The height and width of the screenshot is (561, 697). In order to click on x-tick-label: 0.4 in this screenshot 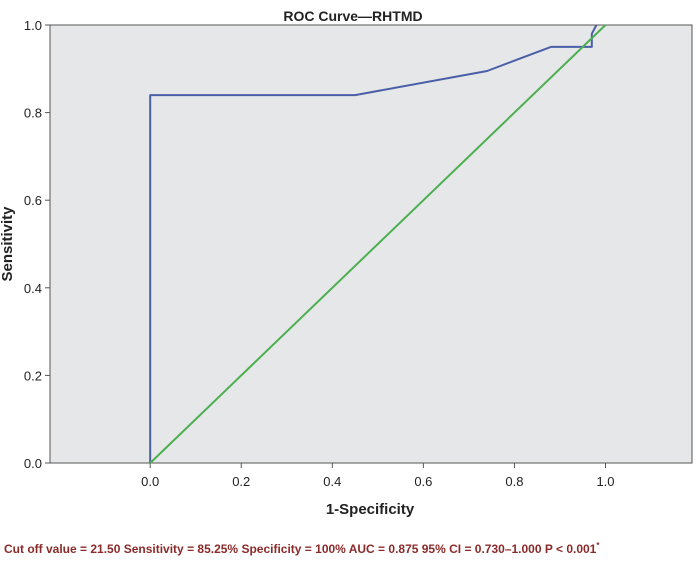, I will do `click(332, 481)`.